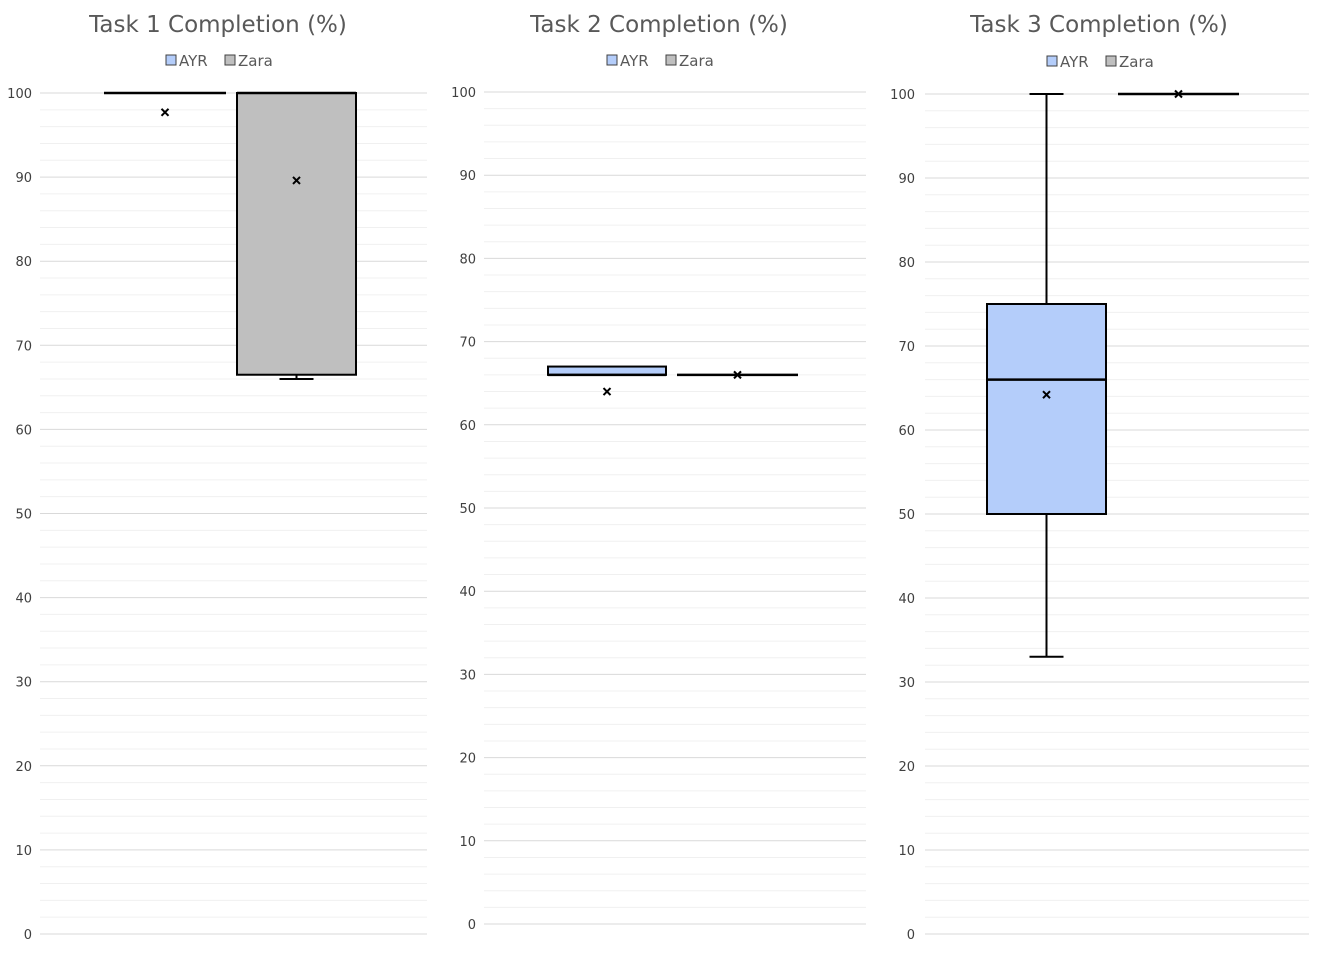  Describe the element at coordinates (906, 179) in the screenshot. I see `chart3-y-tick-label: 90` at that location.